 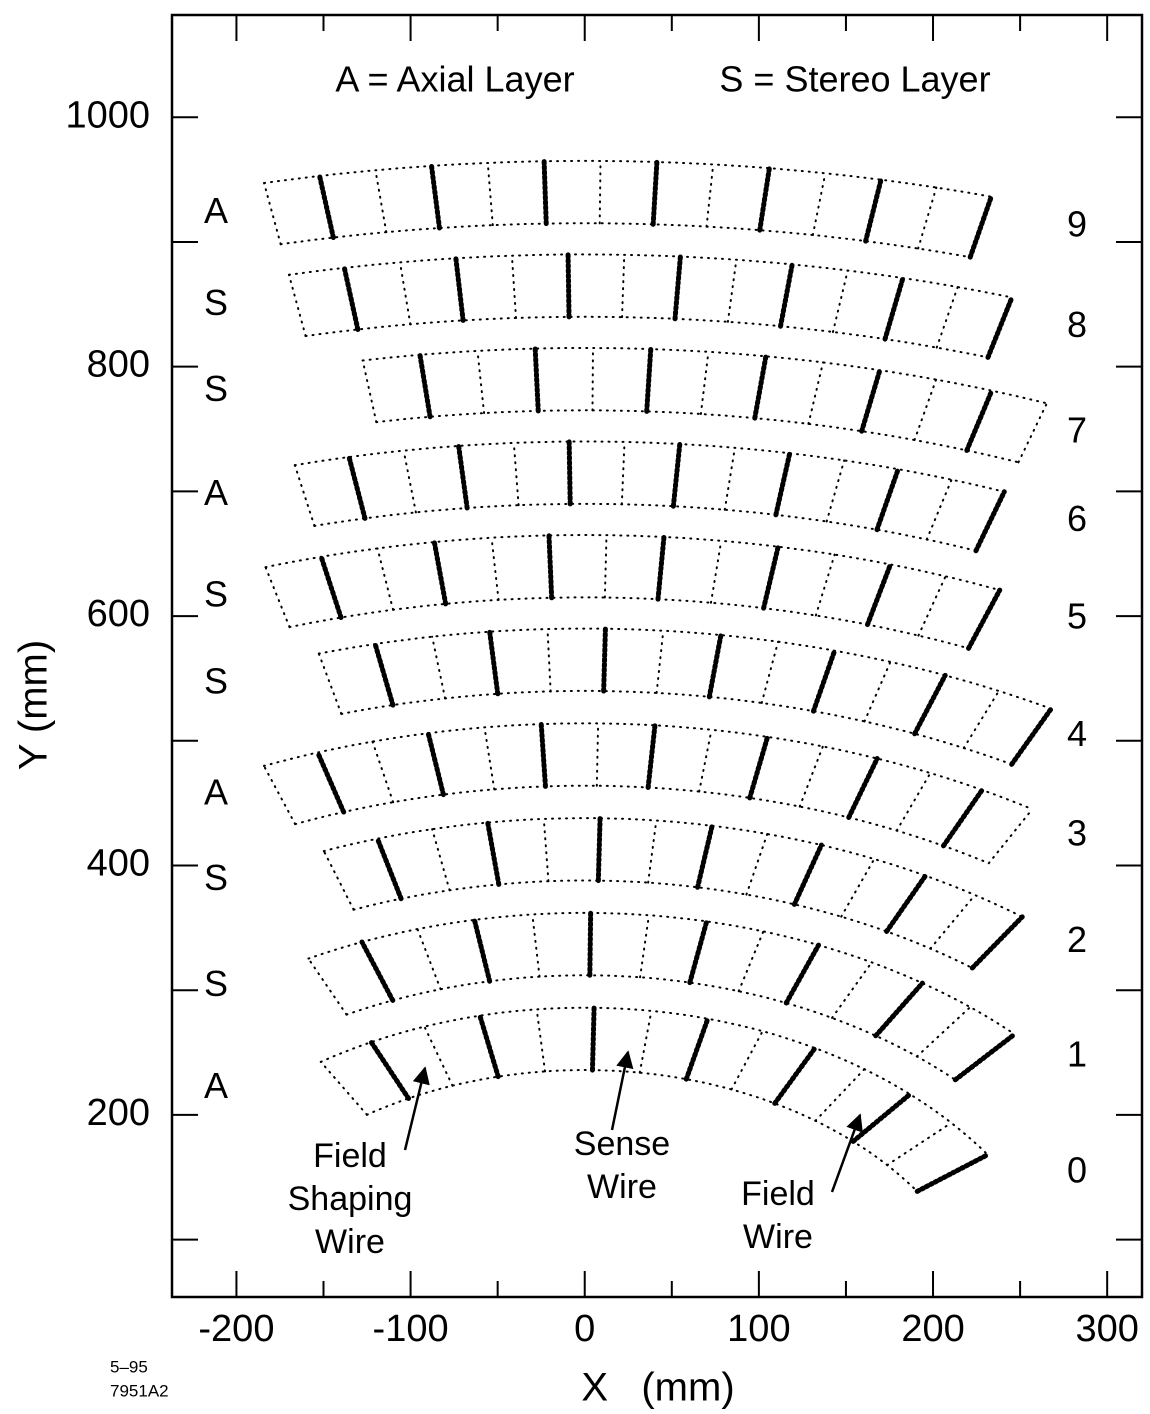 I want to click on layer-number: 2, so click(x=1077, y=939).